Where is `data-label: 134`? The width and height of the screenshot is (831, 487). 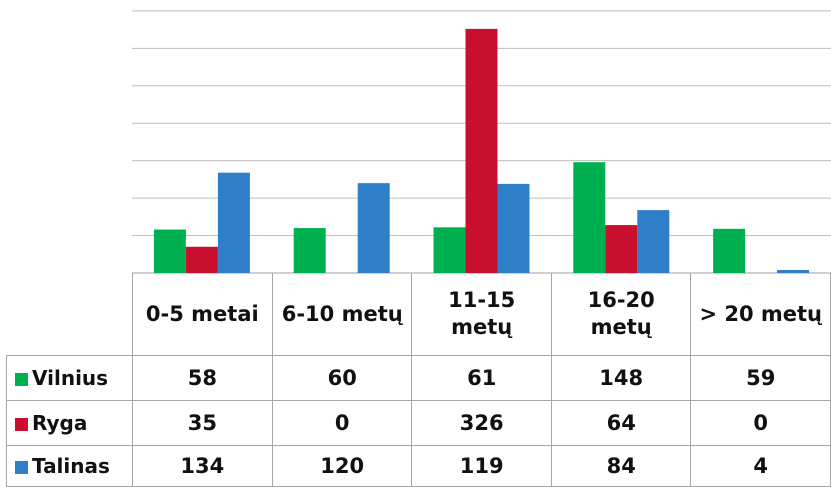
data-label: 134 is located at coordinates (202, 466).